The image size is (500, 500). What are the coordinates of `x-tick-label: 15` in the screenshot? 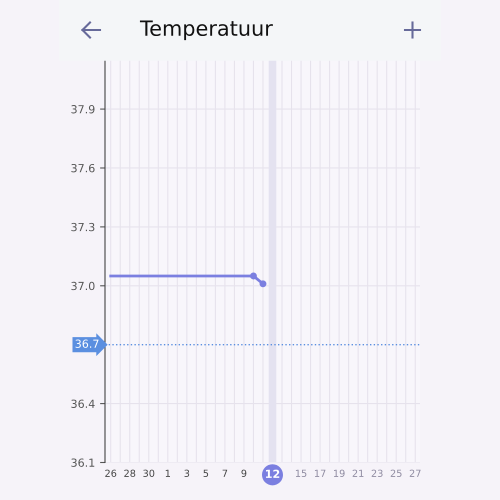 It's located at (301, 473).